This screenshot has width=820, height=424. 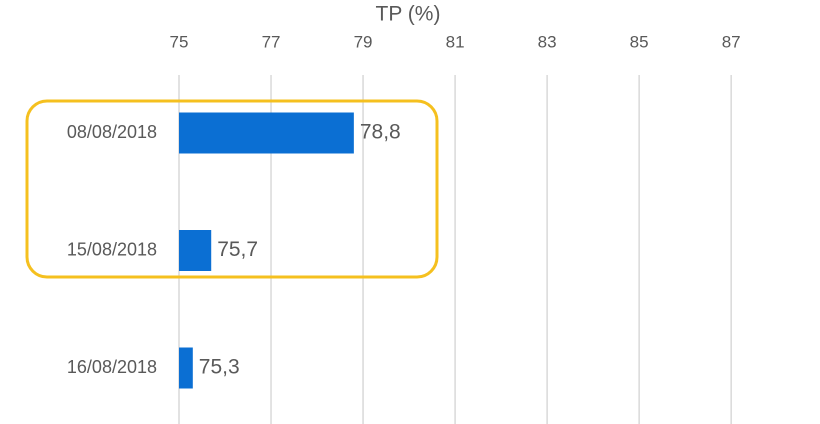 I want to click on y-tick-label: 16/08/2018, so click(x=112, y=367).